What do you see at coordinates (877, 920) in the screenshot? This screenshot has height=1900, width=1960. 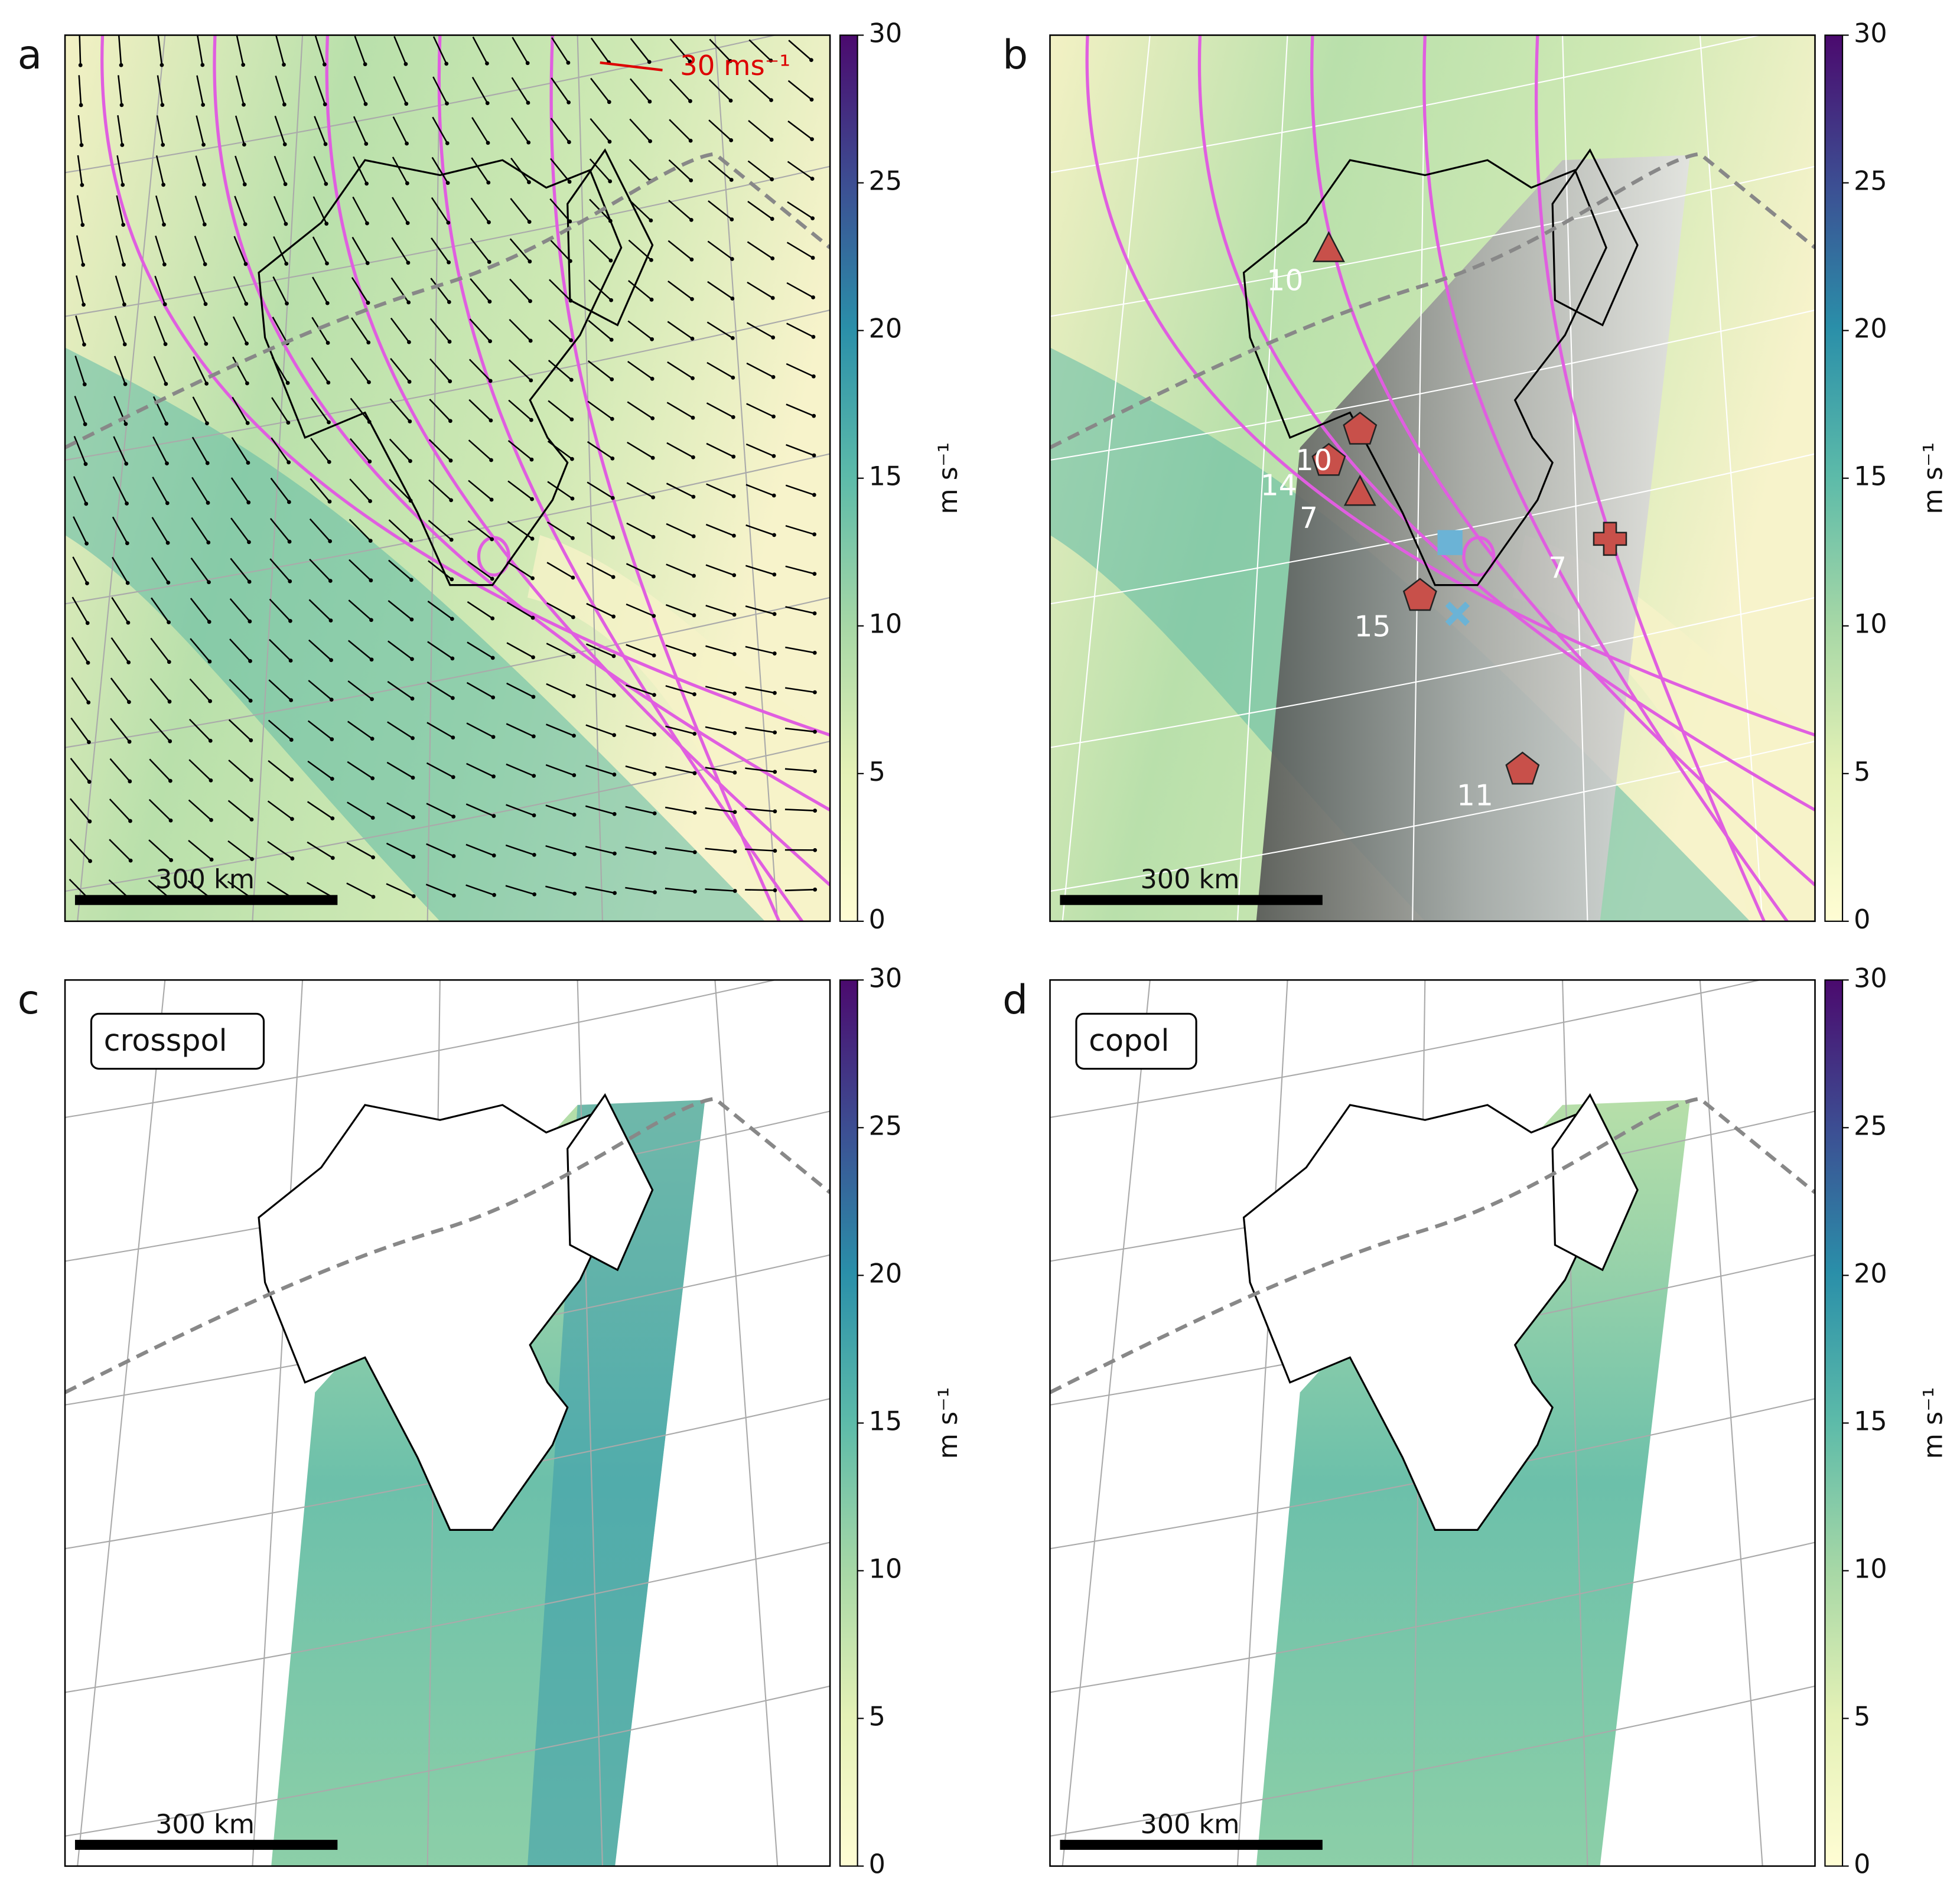 I see `colorbar-tick-label: 0` at bounding box center [877, 920].